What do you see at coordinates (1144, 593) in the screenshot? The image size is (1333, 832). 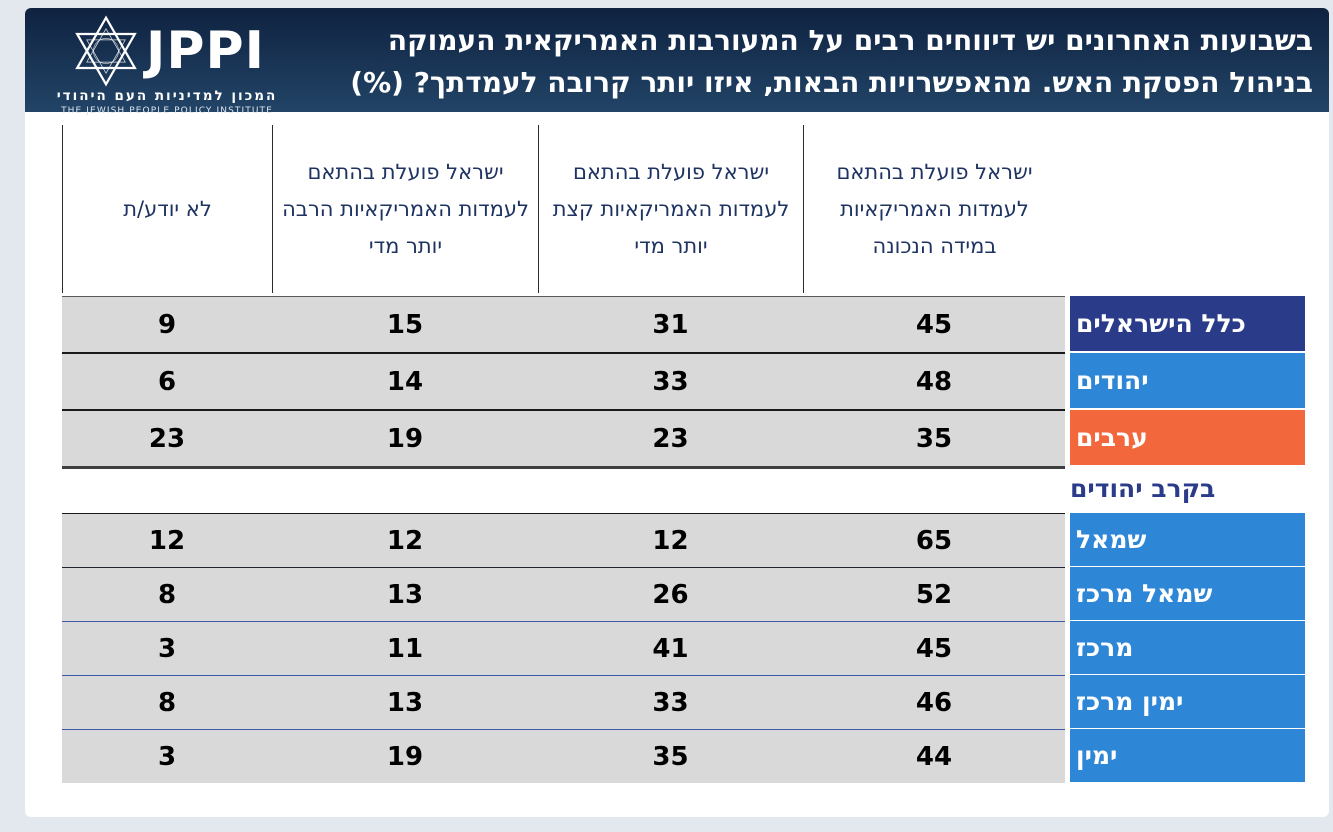 I see `row-label-text: שמאל מרכז` at bounding box center [1144, 593].